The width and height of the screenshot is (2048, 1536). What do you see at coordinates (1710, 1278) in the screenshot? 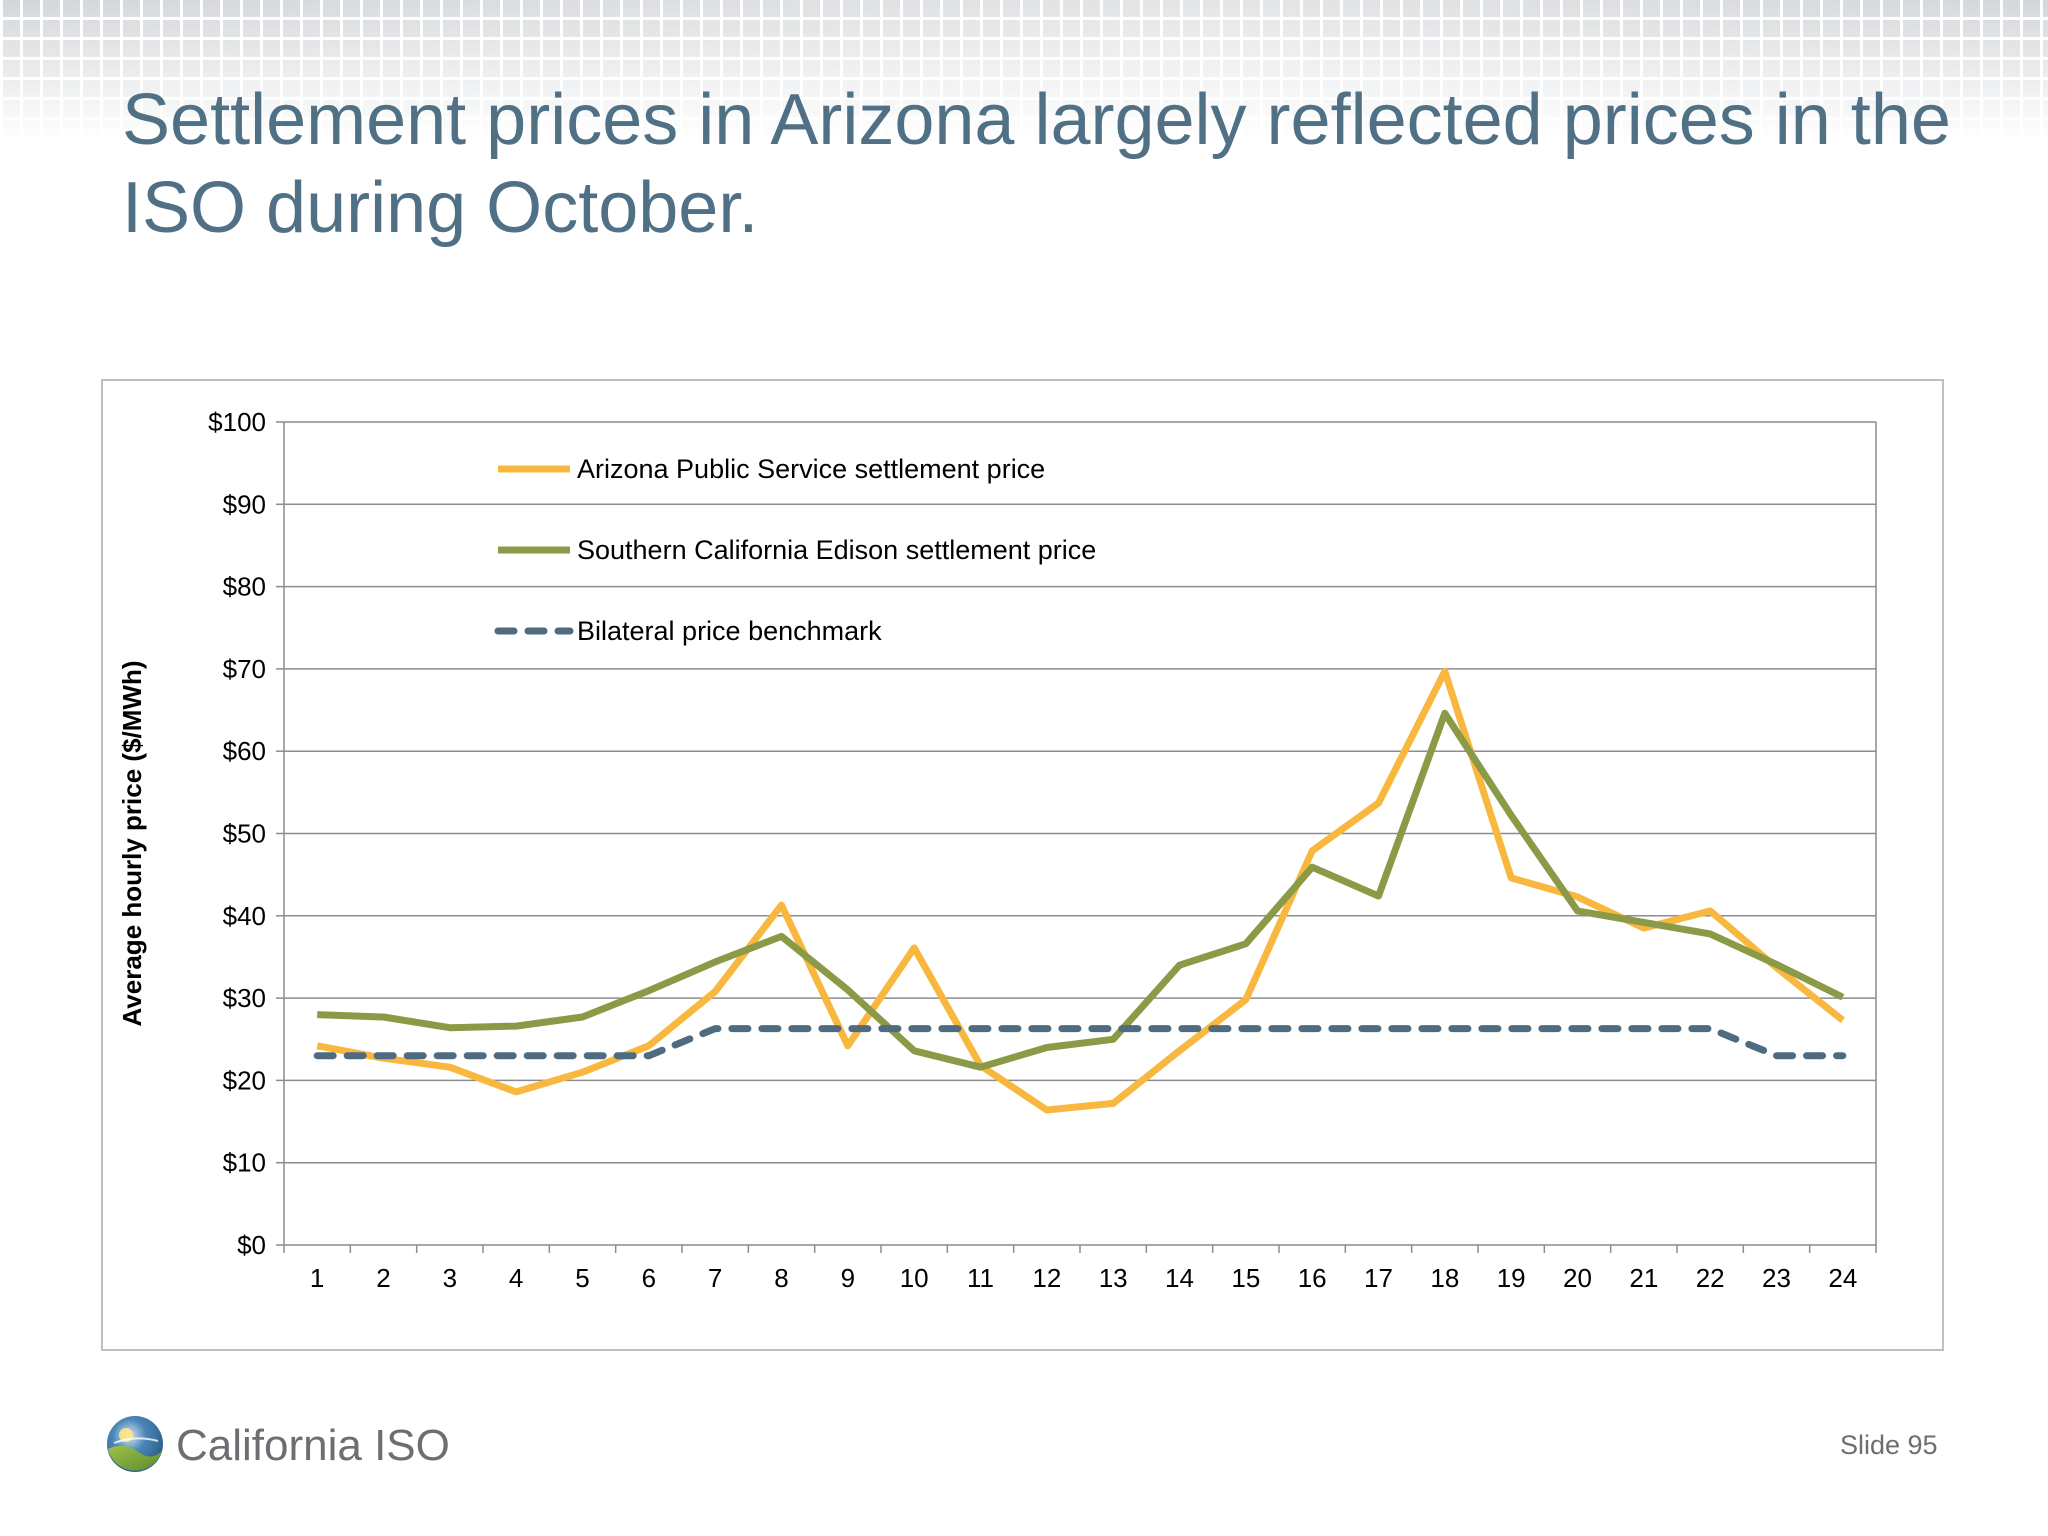
I see `x-tick-label: 22` at bounding box center [1710, 1278].